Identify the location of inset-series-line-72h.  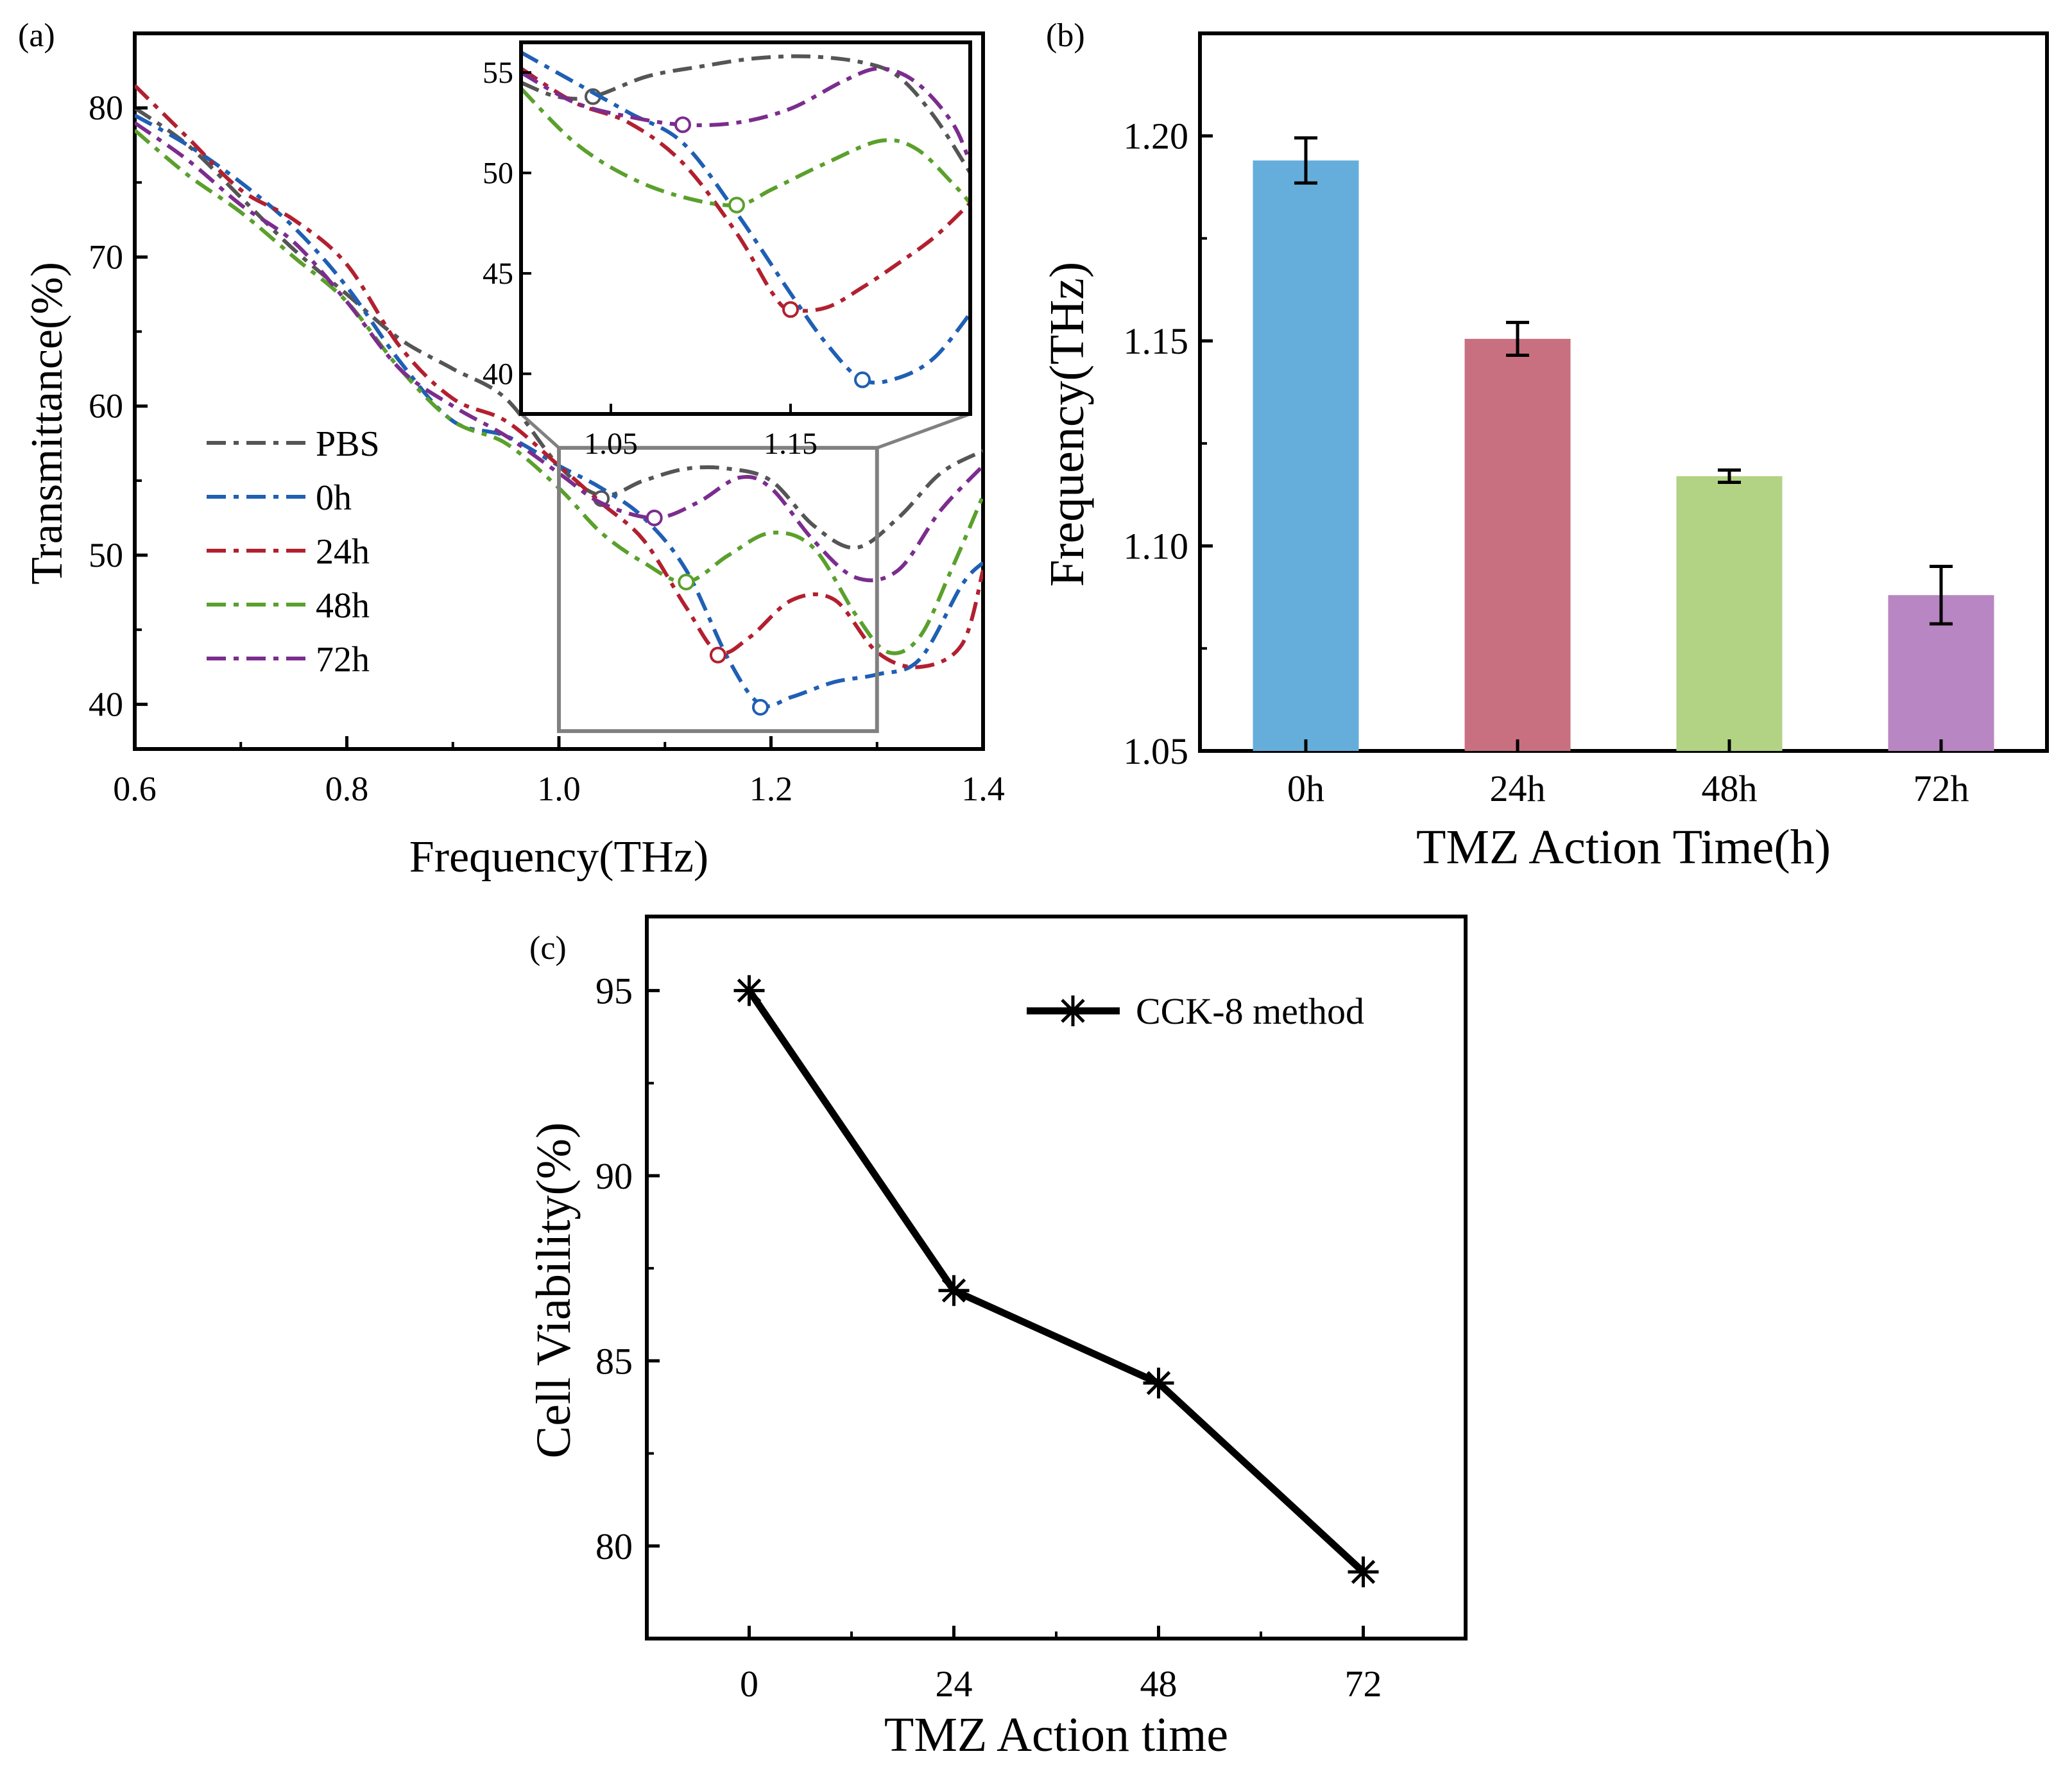
(745, 115).